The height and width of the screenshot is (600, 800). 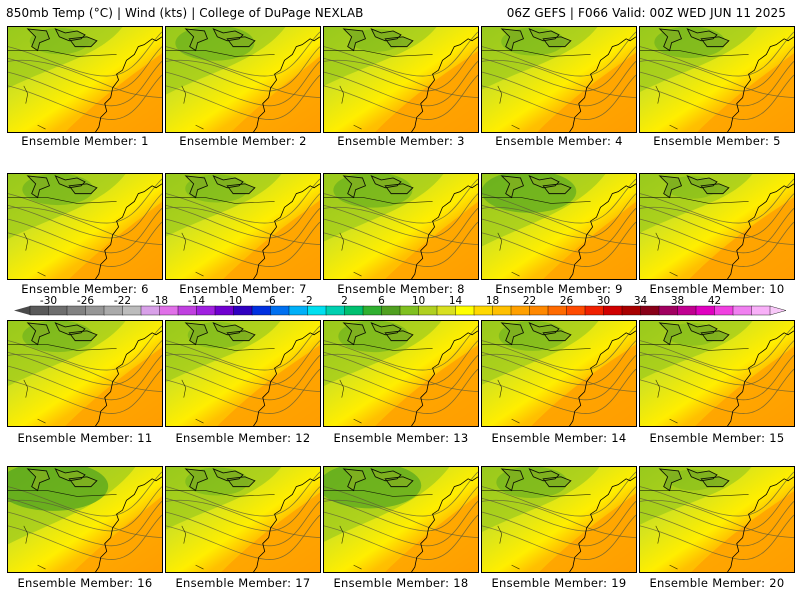 What do you see at coordinates (22, 310) in the screenshot?
I see `colorbar-left-arrow` at bounding box center [22, 310].